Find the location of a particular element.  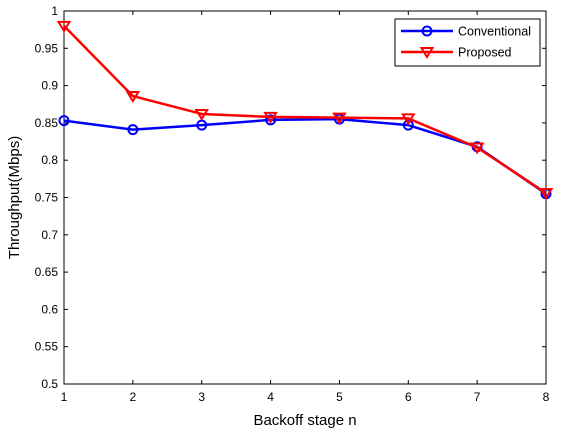

y-tick-label: 0.8 is located at coordinates (49, 160).